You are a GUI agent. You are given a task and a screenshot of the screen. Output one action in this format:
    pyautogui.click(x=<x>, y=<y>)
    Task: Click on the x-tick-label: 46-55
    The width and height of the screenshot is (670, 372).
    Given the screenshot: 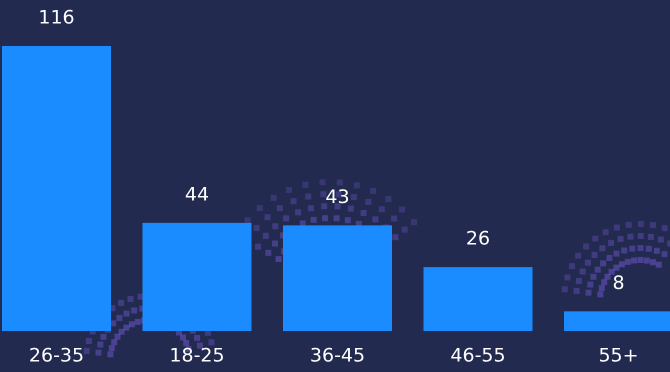 What is the action you would take?
    pyautogui.click(x=477, y=356)
    